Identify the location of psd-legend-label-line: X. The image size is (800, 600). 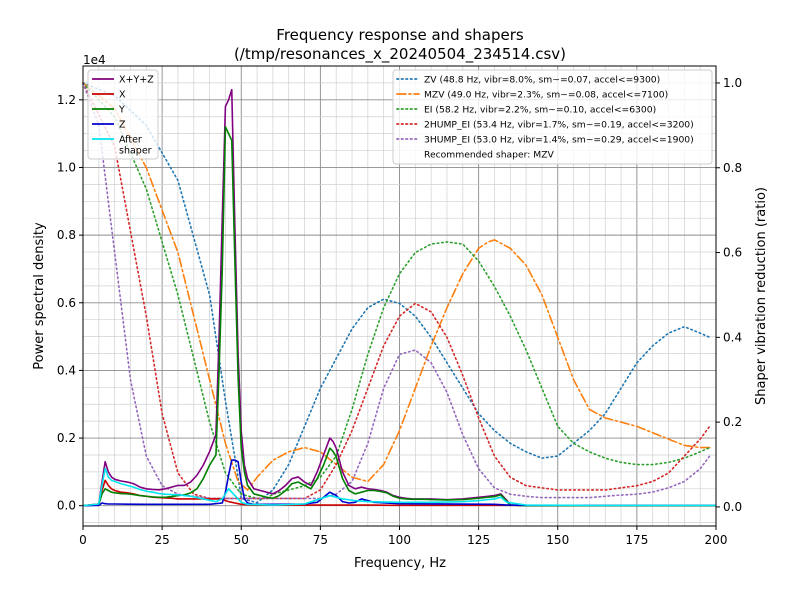
(122, 95).